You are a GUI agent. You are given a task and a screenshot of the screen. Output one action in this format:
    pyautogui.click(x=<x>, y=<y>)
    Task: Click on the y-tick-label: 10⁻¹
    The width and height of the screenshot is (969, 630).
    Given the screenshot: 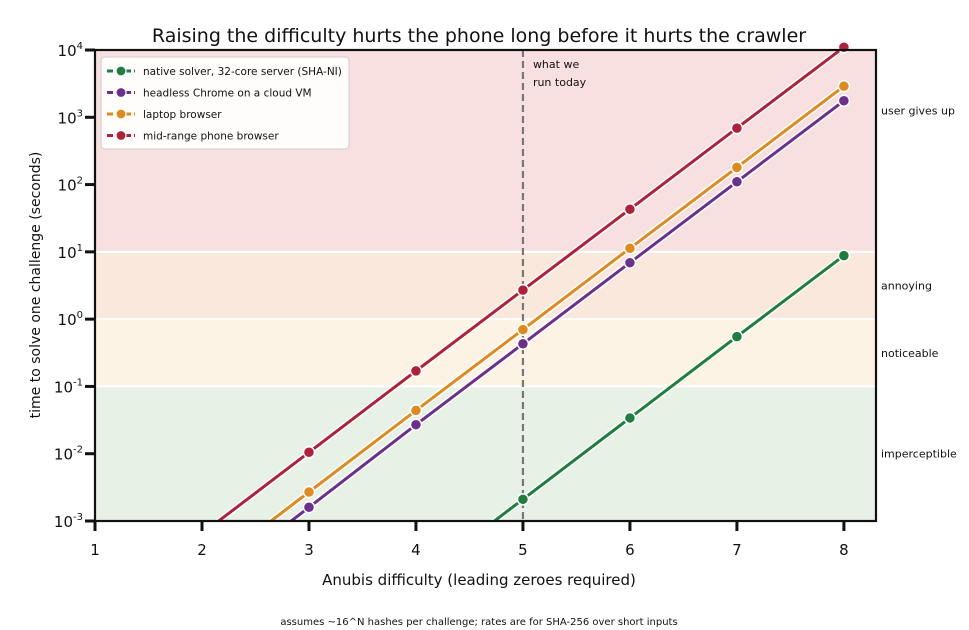 What is the action you would take?
    pyautogui.click(x=68, y=386)
    